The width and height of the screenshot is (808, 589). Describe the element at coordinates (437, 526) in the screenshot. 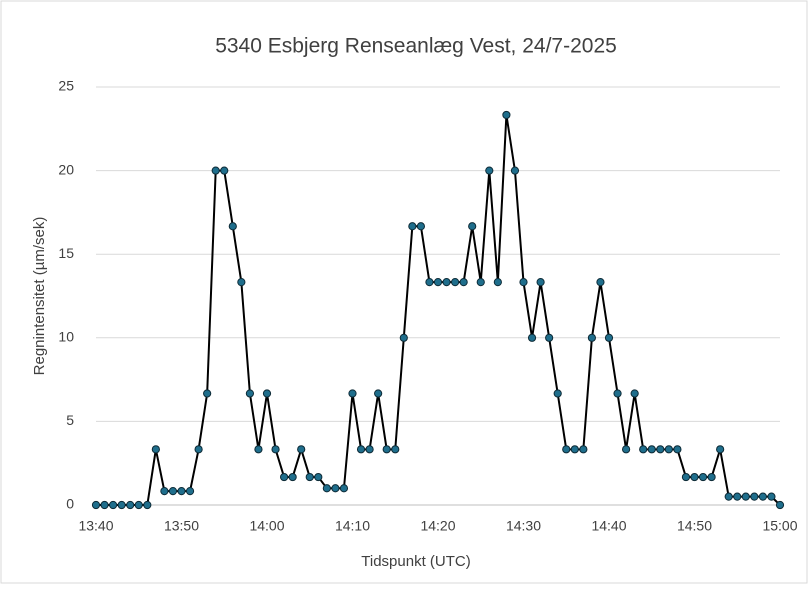

I see `x-tick-label: 14:20` at that location.